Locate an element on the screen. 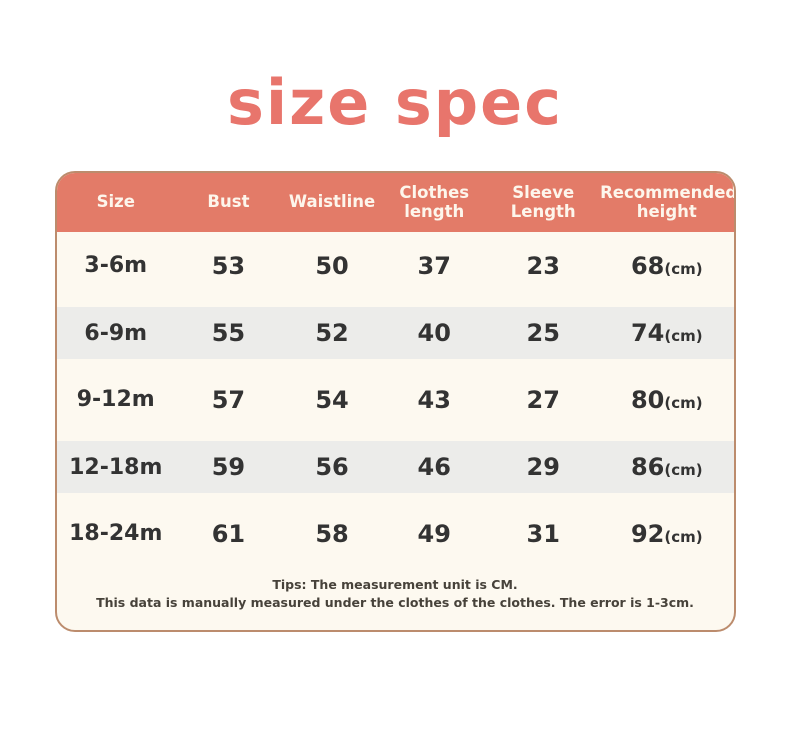 The image size is (790, 752). sleeve-length-cell: 31 is located at coordinates (543, 533).